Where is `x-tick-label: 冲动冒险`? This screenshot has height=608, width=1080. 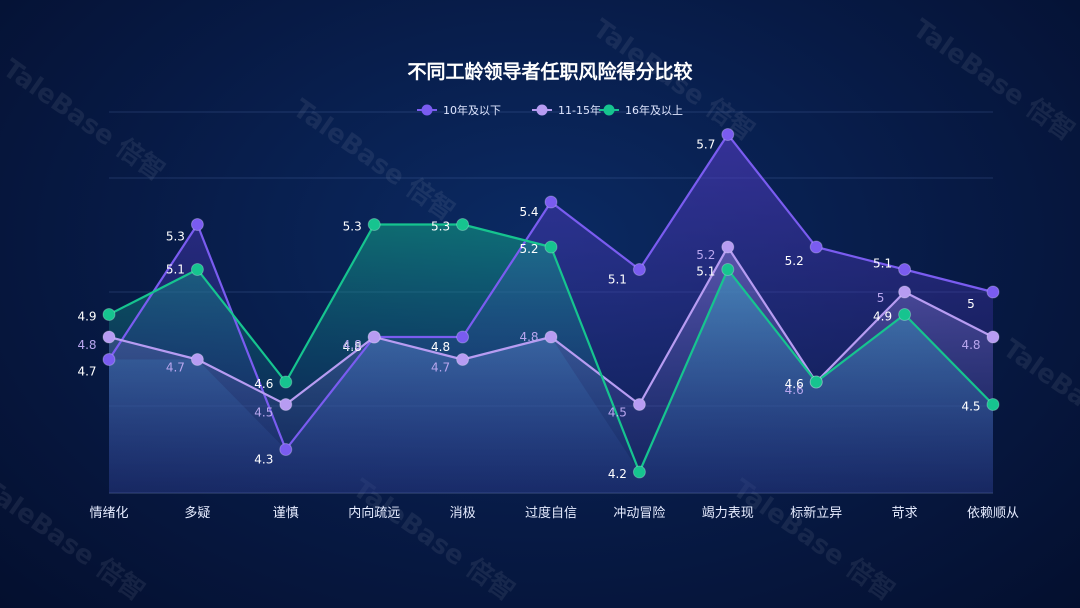
x-tick-label: 冲动冒险 is located at coordinates (639, 513).